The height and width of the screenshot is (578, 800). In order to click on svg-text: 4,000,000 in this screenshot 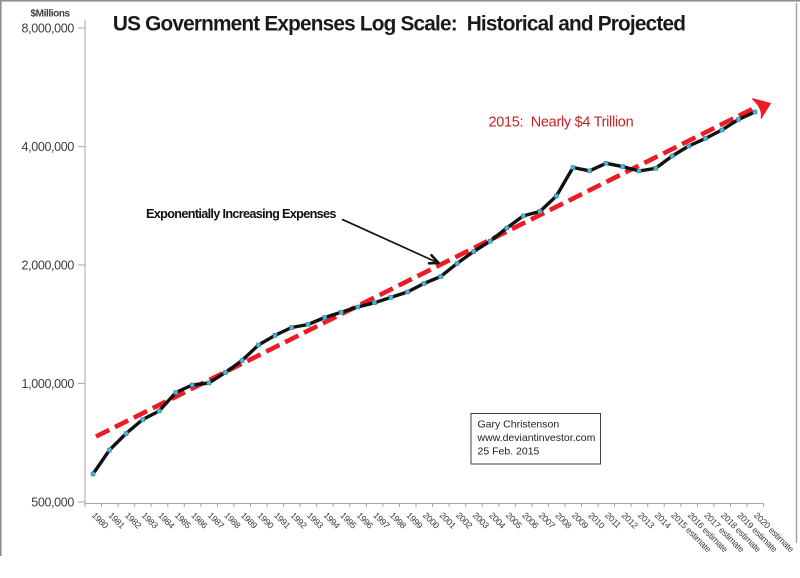, I will do `click(48, 147)`.